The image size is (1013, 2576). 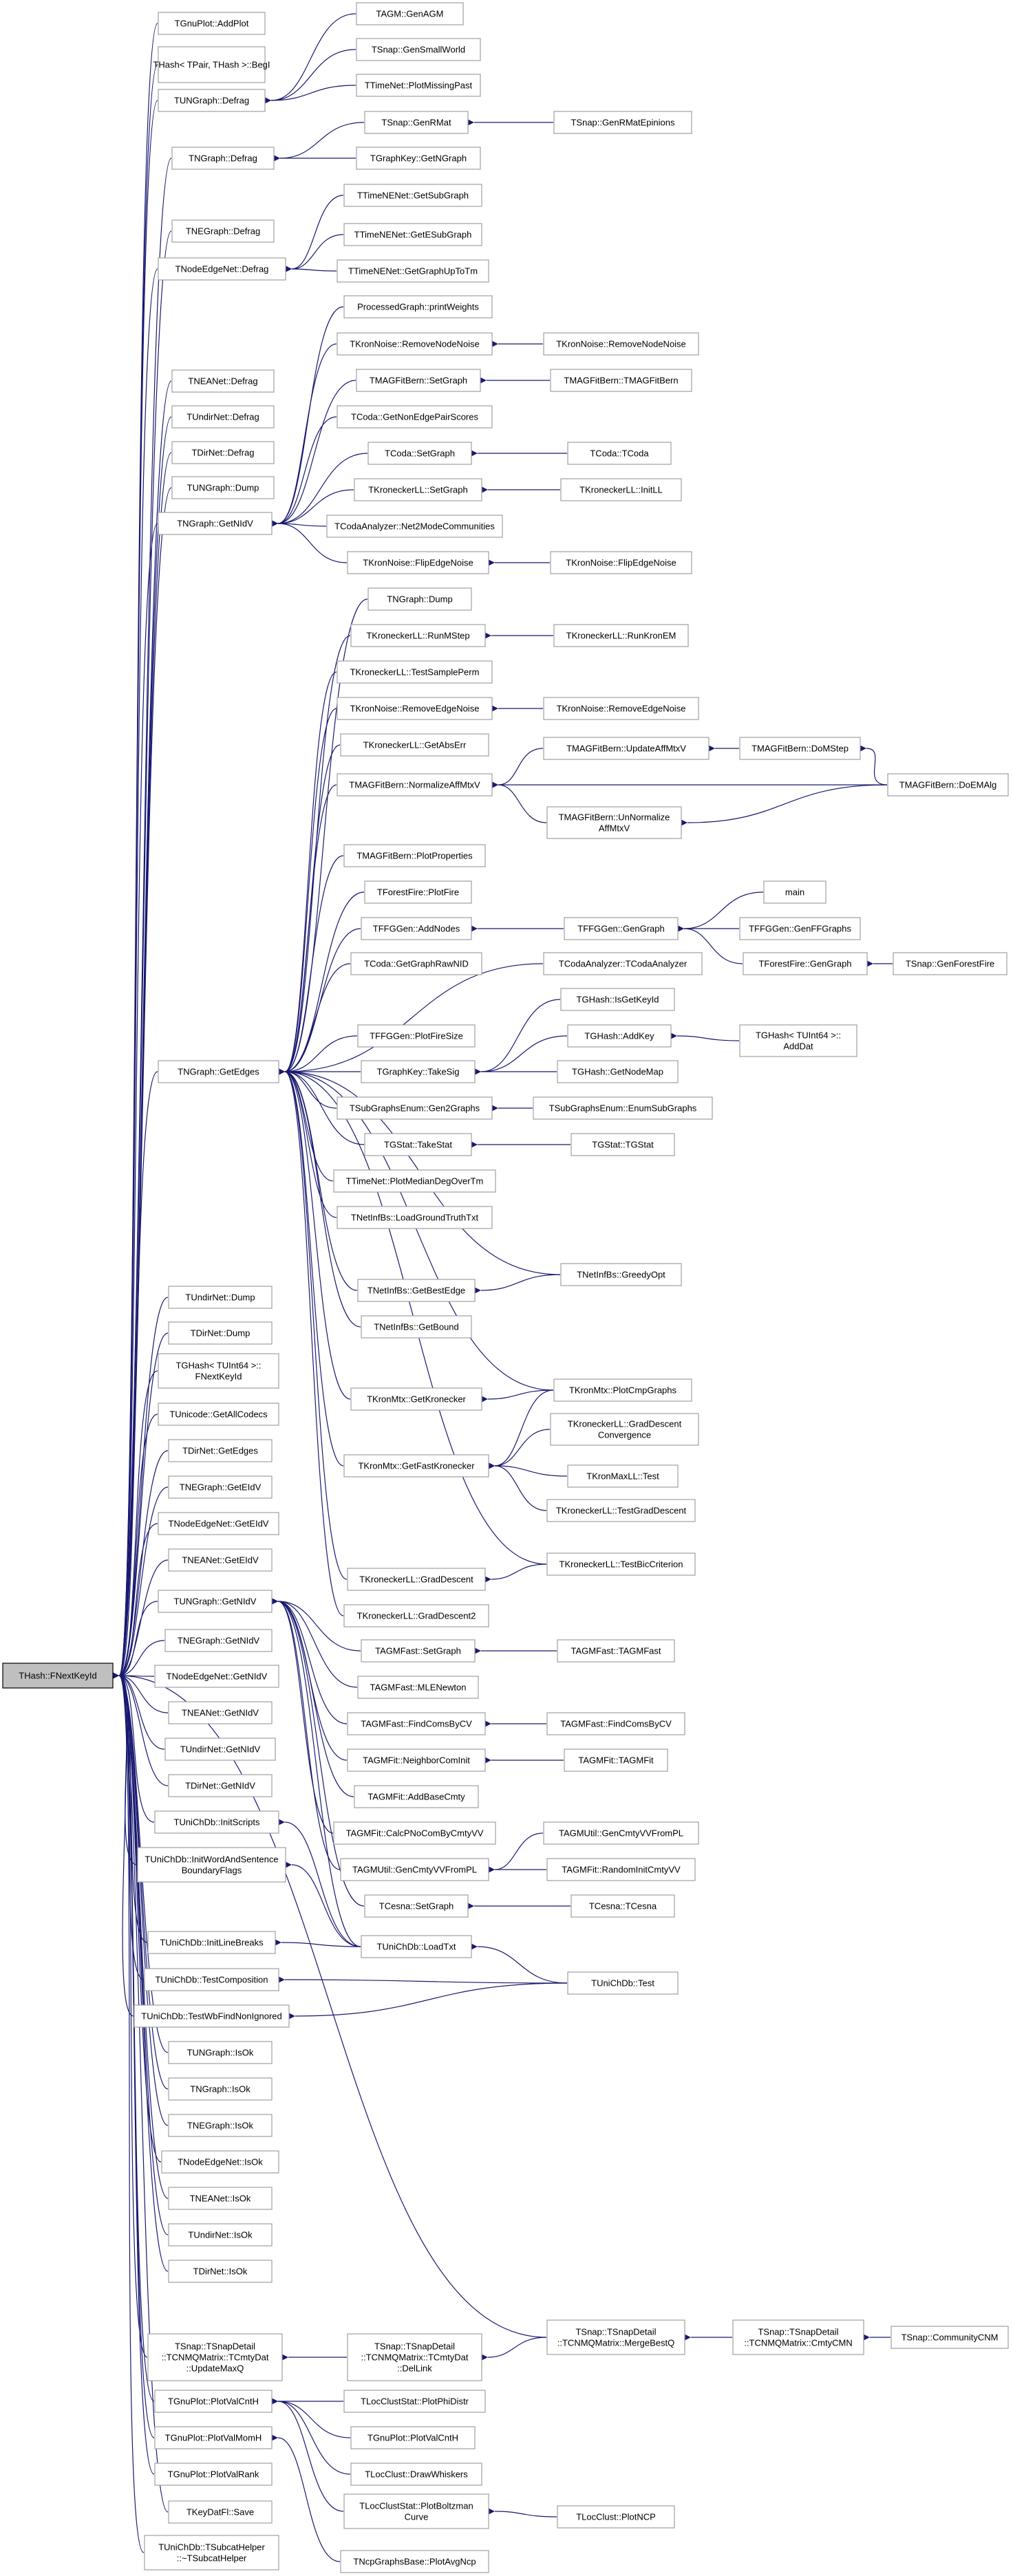 What do you see at coordinates (415, 417) in the screenshot?
I see `function-node: TCoda::GetNonEdgePairScores` at bounding box center [415, 417].